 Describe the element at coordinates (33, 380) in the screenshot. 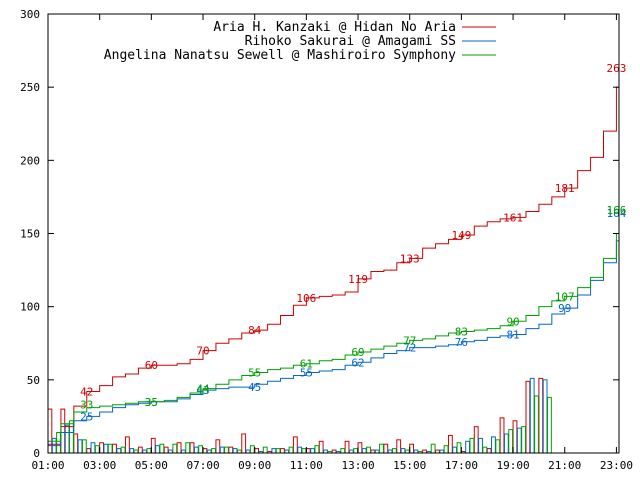

I see `y-tick-label: 50` at that location.